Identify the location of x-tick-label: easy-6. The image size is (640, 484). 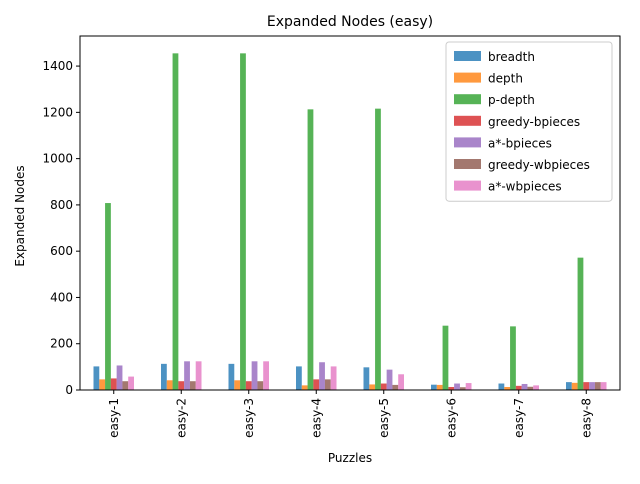
(451, 418).